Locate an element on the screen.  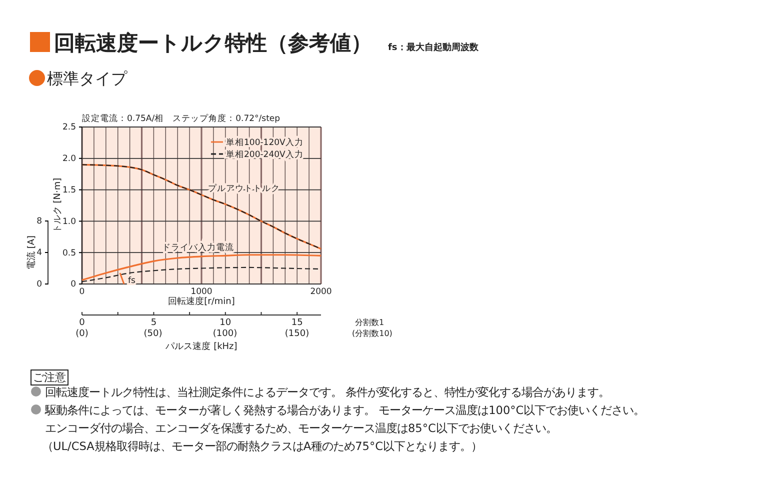
x-tick-label: 2000 is located at coordinates (321, 292).